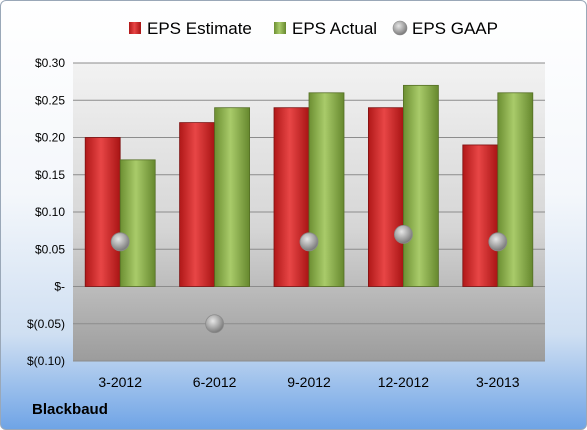 This screenshot has width=587, height=430. Describe the element at coordinates (59, 287) in the screenshot. I see `y-tick-label: $-` at that location.